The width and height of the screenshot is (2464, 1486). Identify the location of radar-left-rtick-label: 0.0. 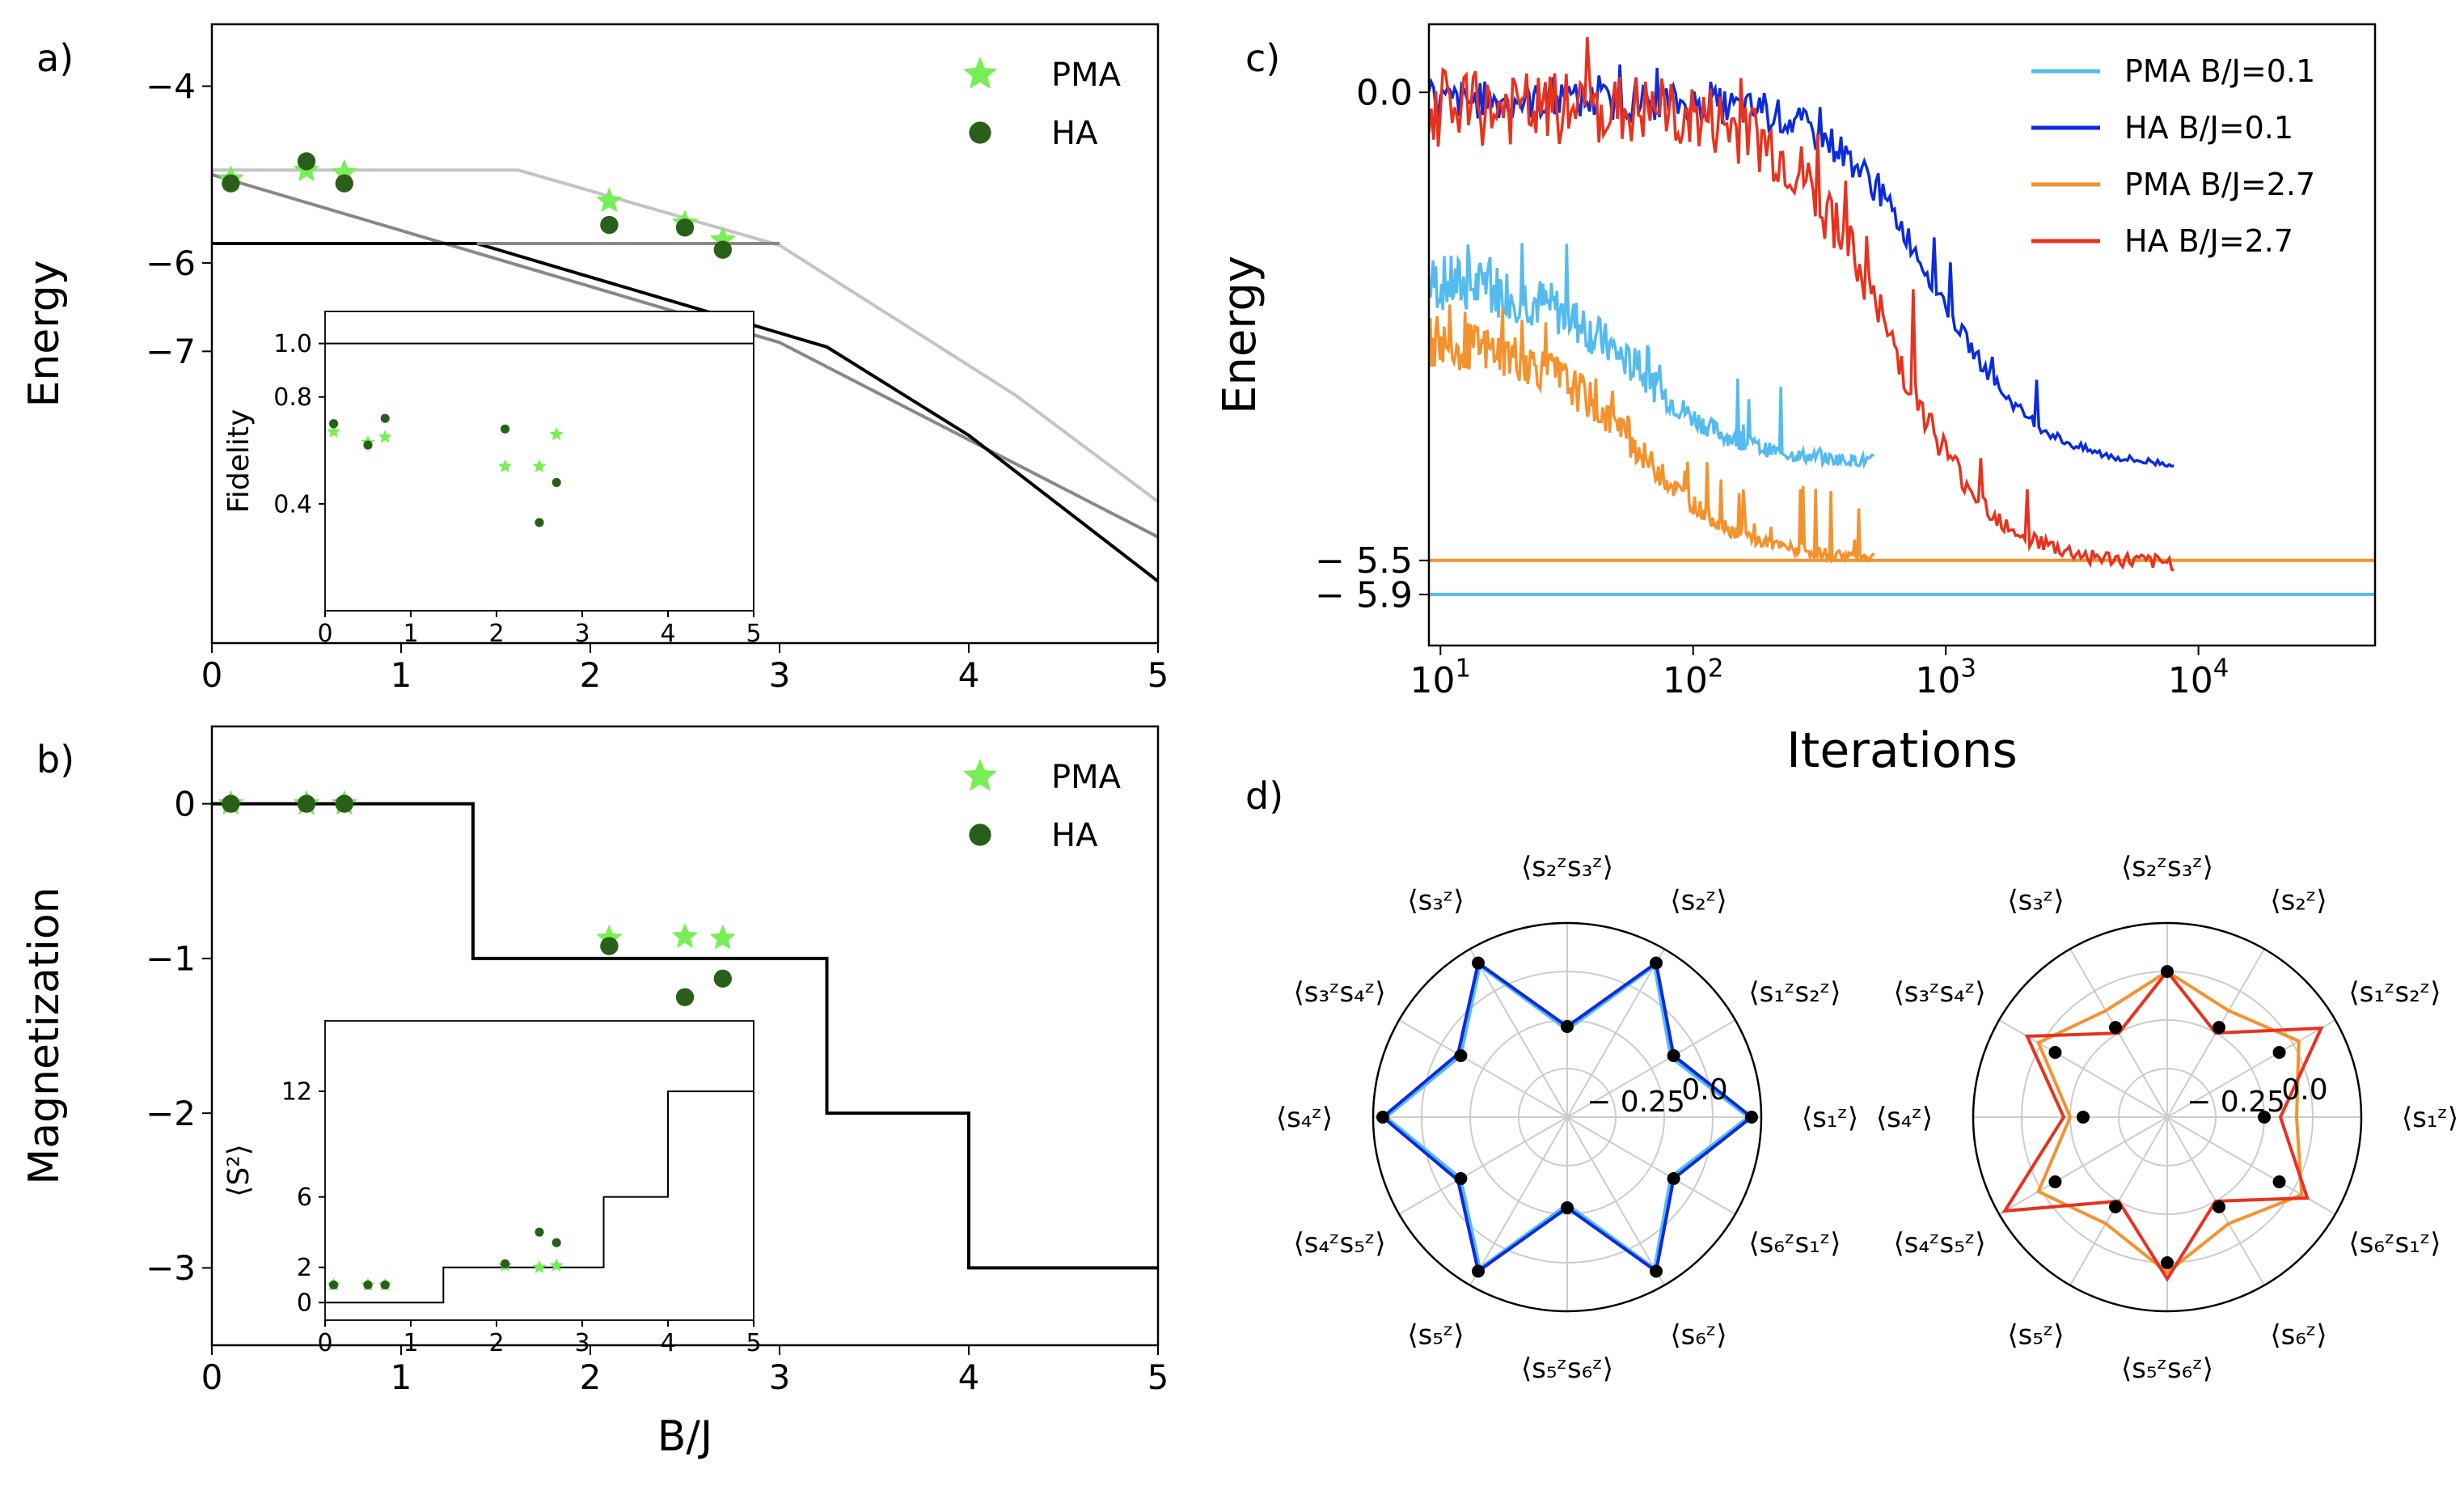
(1704, 1090).